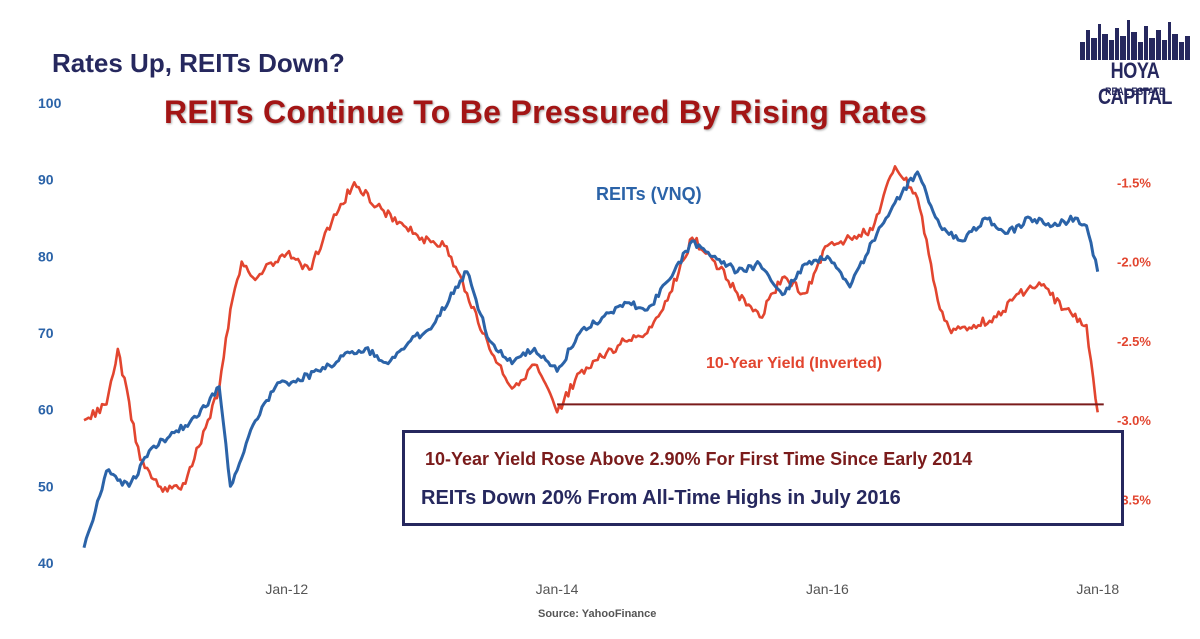 This screenshot has width=1200, height=639. I want to click on y-left-tick-label: 80, so click(46, 256).